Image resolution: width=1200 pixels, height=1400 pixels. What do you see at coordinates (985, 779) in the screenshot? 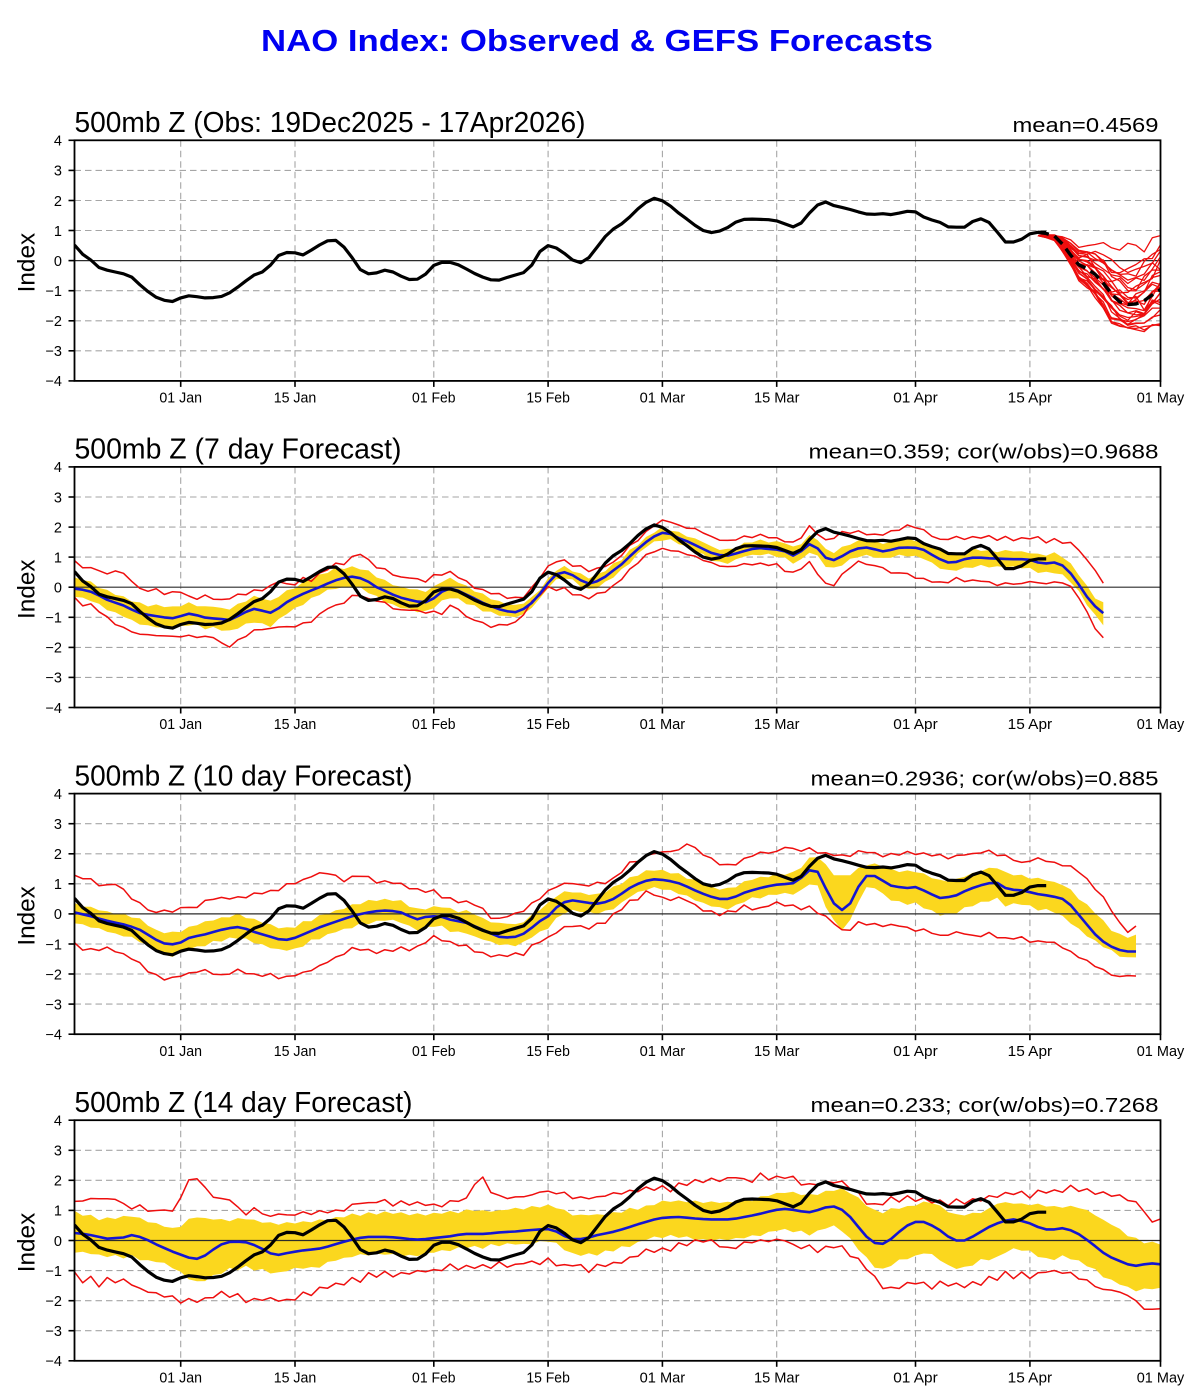
I see `svg-text: mean=0.2936; cor(w/obs)=0.885` at bounding box center [985, 779].